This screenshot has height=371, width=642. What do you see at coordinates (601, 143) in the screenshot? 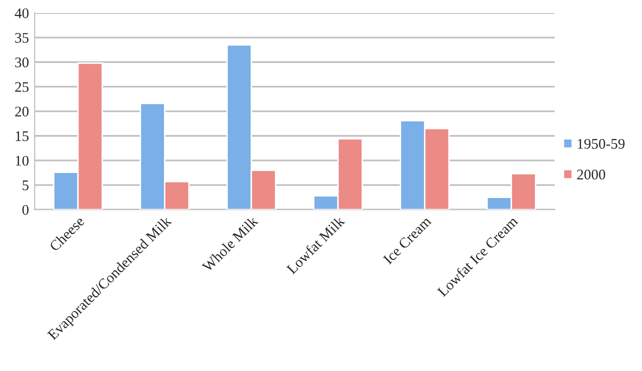
I see `legend-label: 1950-59` at bounding box center [601, 143].